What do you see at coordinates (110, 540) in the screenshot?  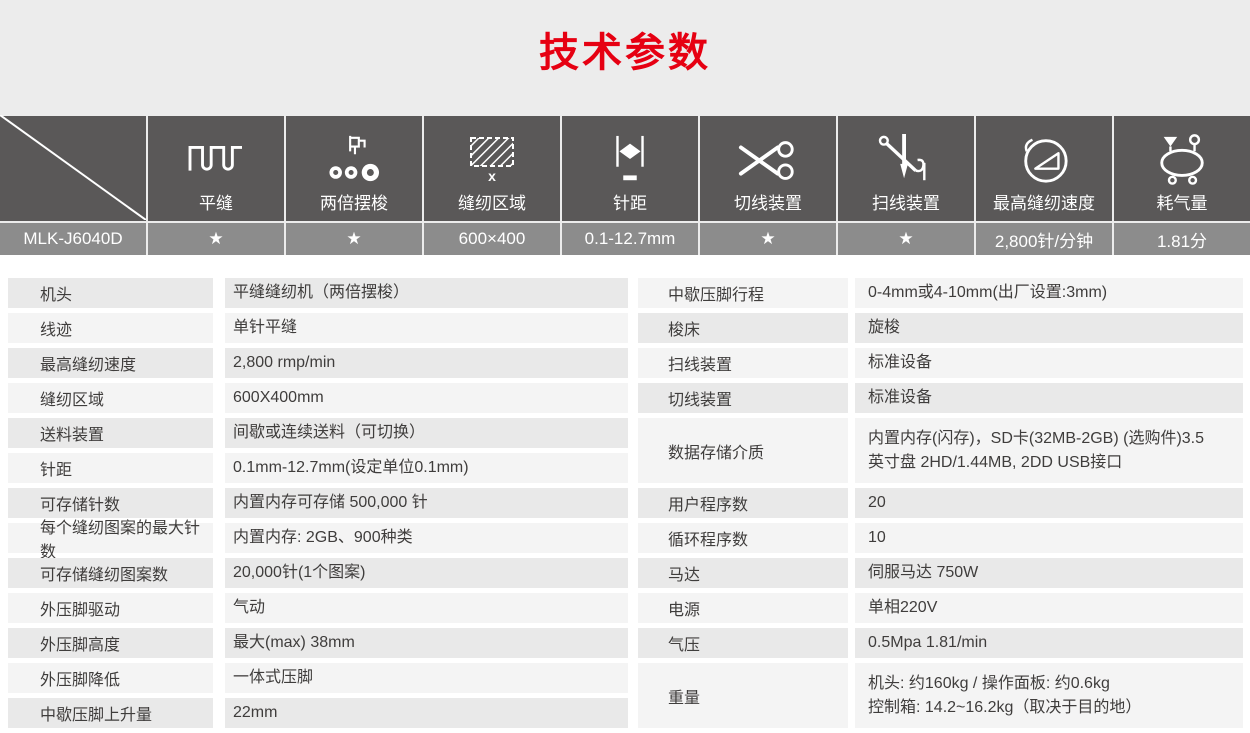 I see `spec-label: 每个缝纫图案的最大针数` at bounding box center [110, 540].